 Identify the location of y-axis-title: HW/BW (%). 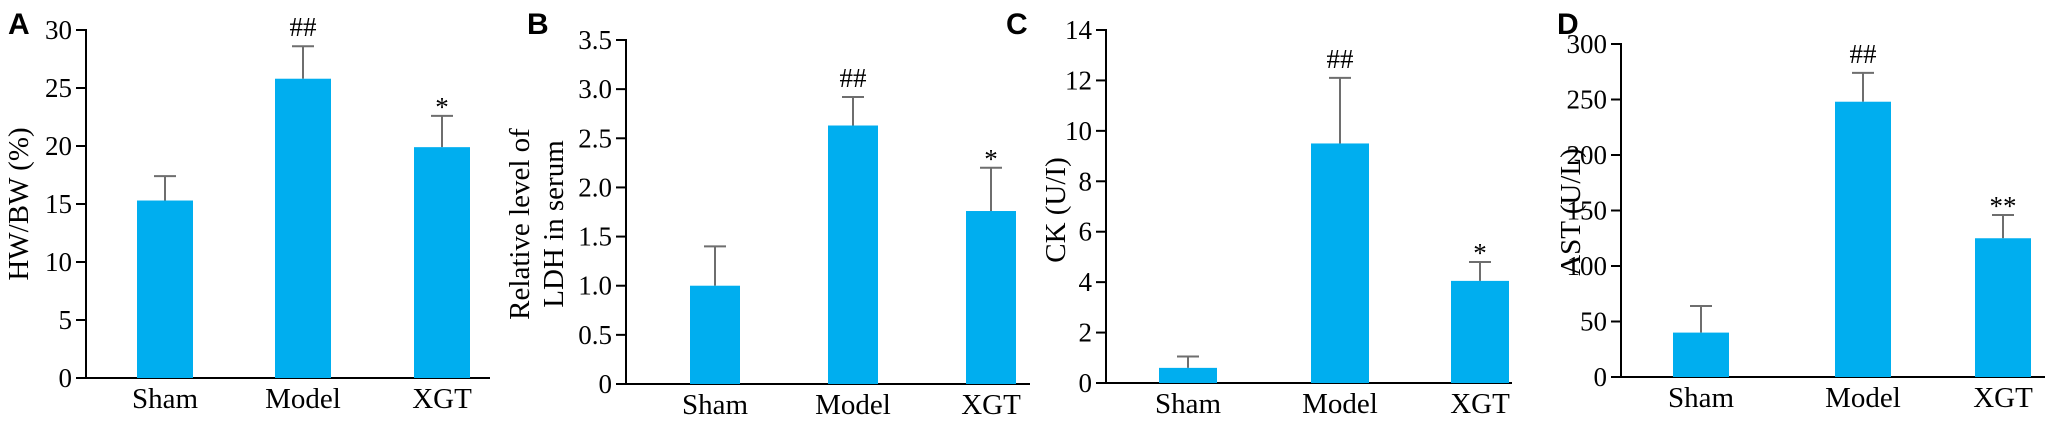
(19, 203).